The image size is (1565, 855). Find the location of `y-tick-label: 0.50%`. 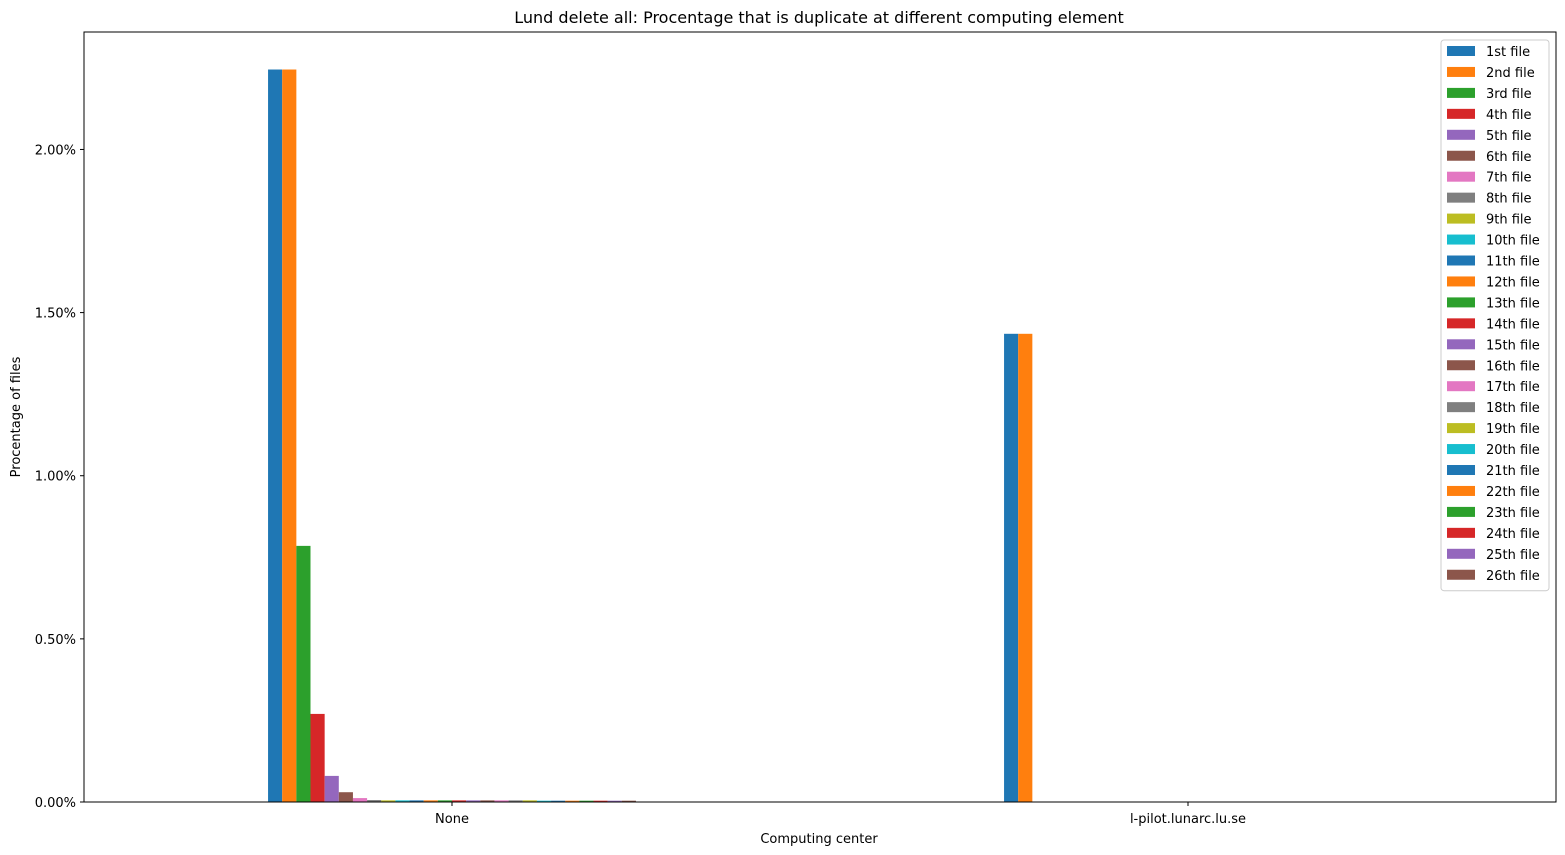

y-tick-label: 0.50% is located at coordinates (55, 640).